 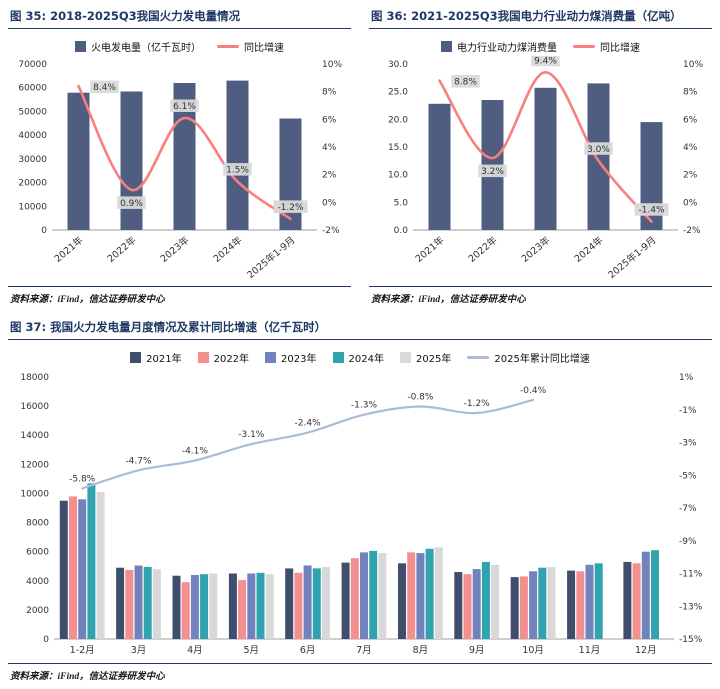 I want to click on y-axis-tick-left: 0, so click(x=46, y=640).